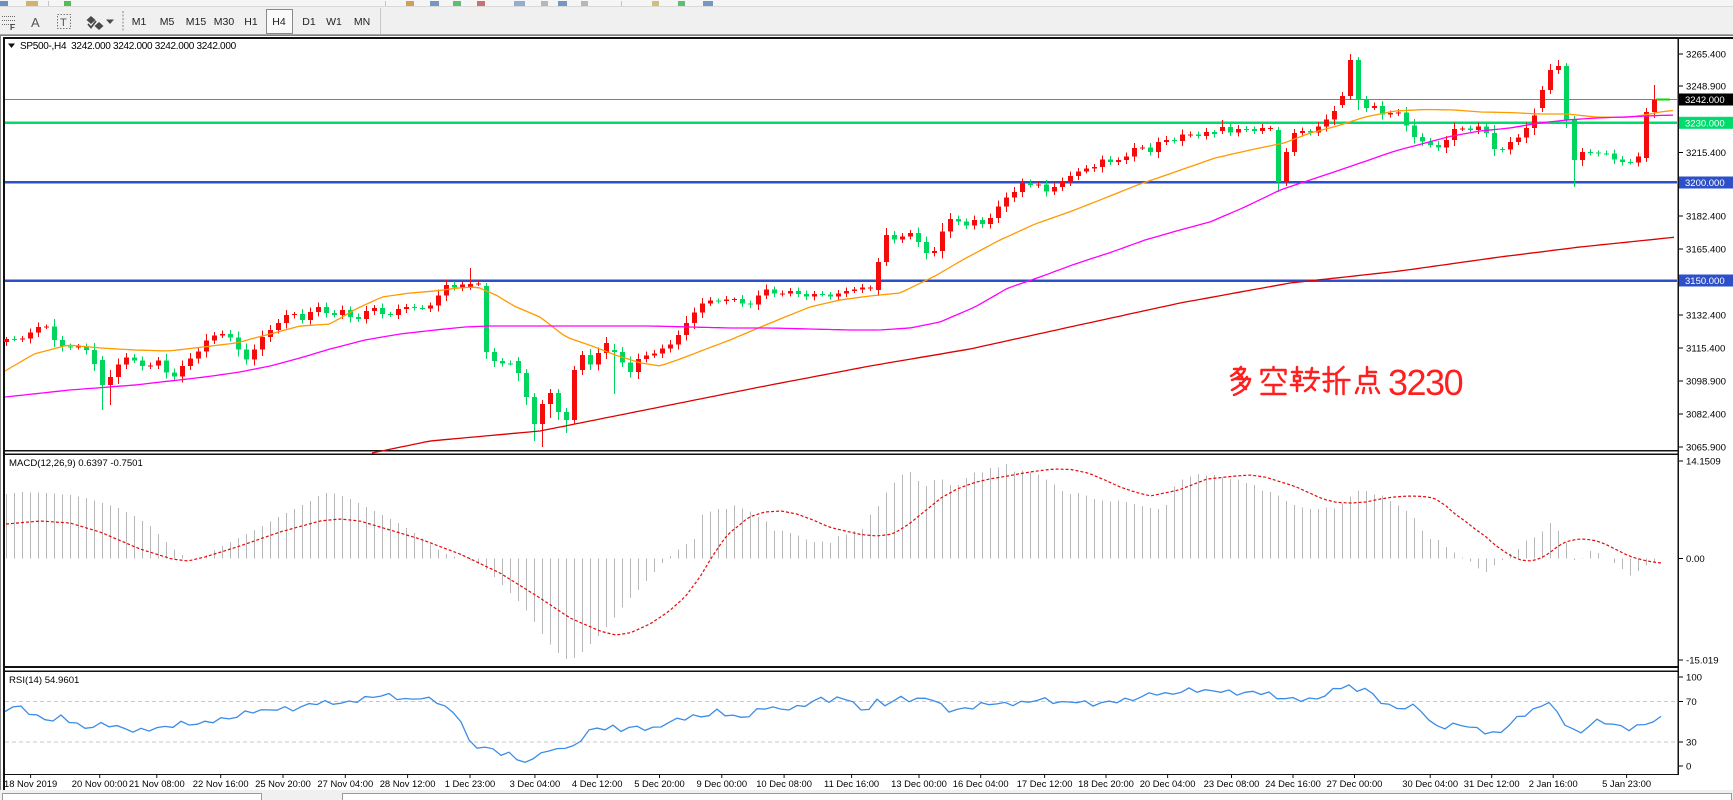  Describe the element at coordinates (283, 783) in the screenshot. I see `svg-text: 25 Nov 20:00` at that location.